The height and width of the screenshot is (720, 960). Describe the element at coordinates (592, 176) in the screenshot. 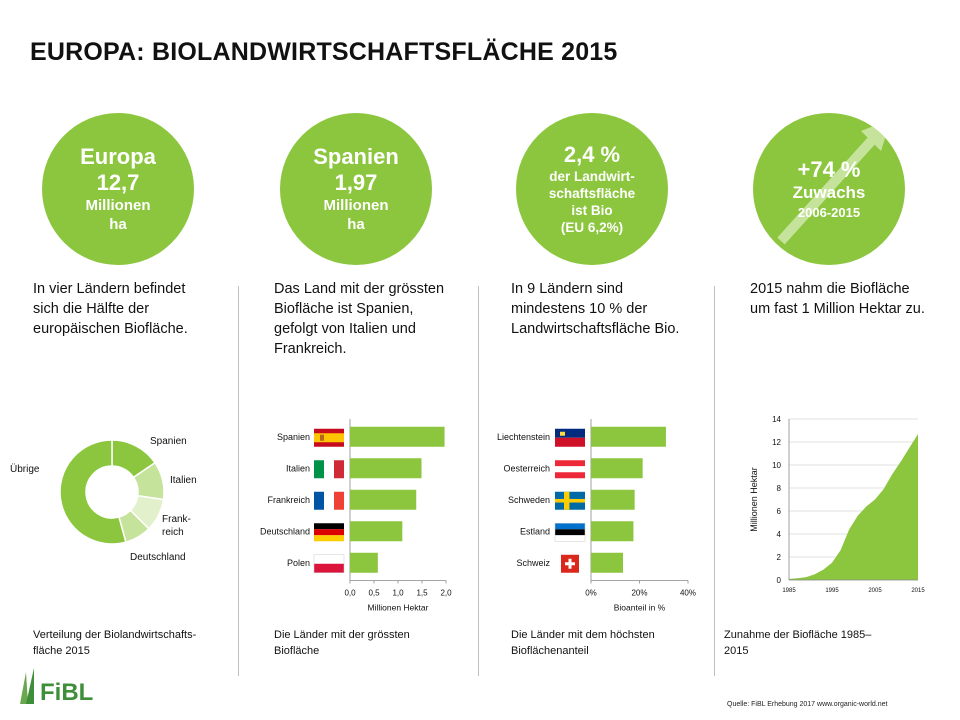

I see `stat-share-line2: der Landwirt-` at that location.